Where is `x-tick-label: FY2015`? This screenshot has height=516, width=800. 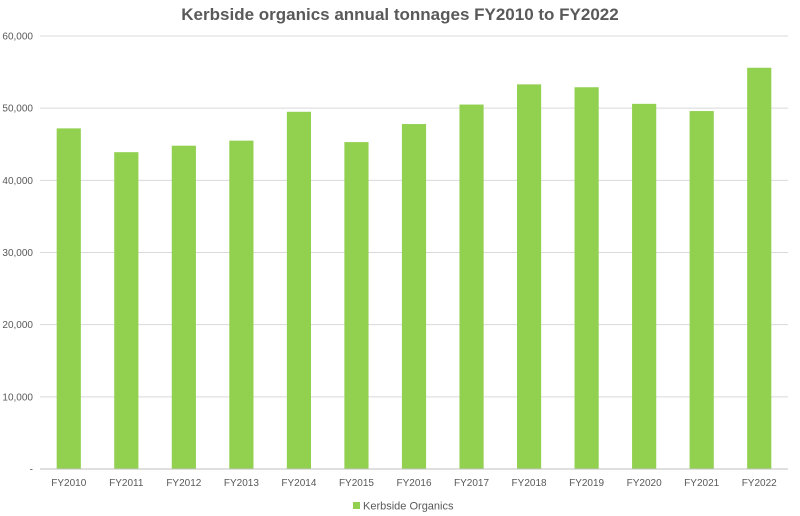 x-tick-label: FY2015 is located at coordinates (356, 483).